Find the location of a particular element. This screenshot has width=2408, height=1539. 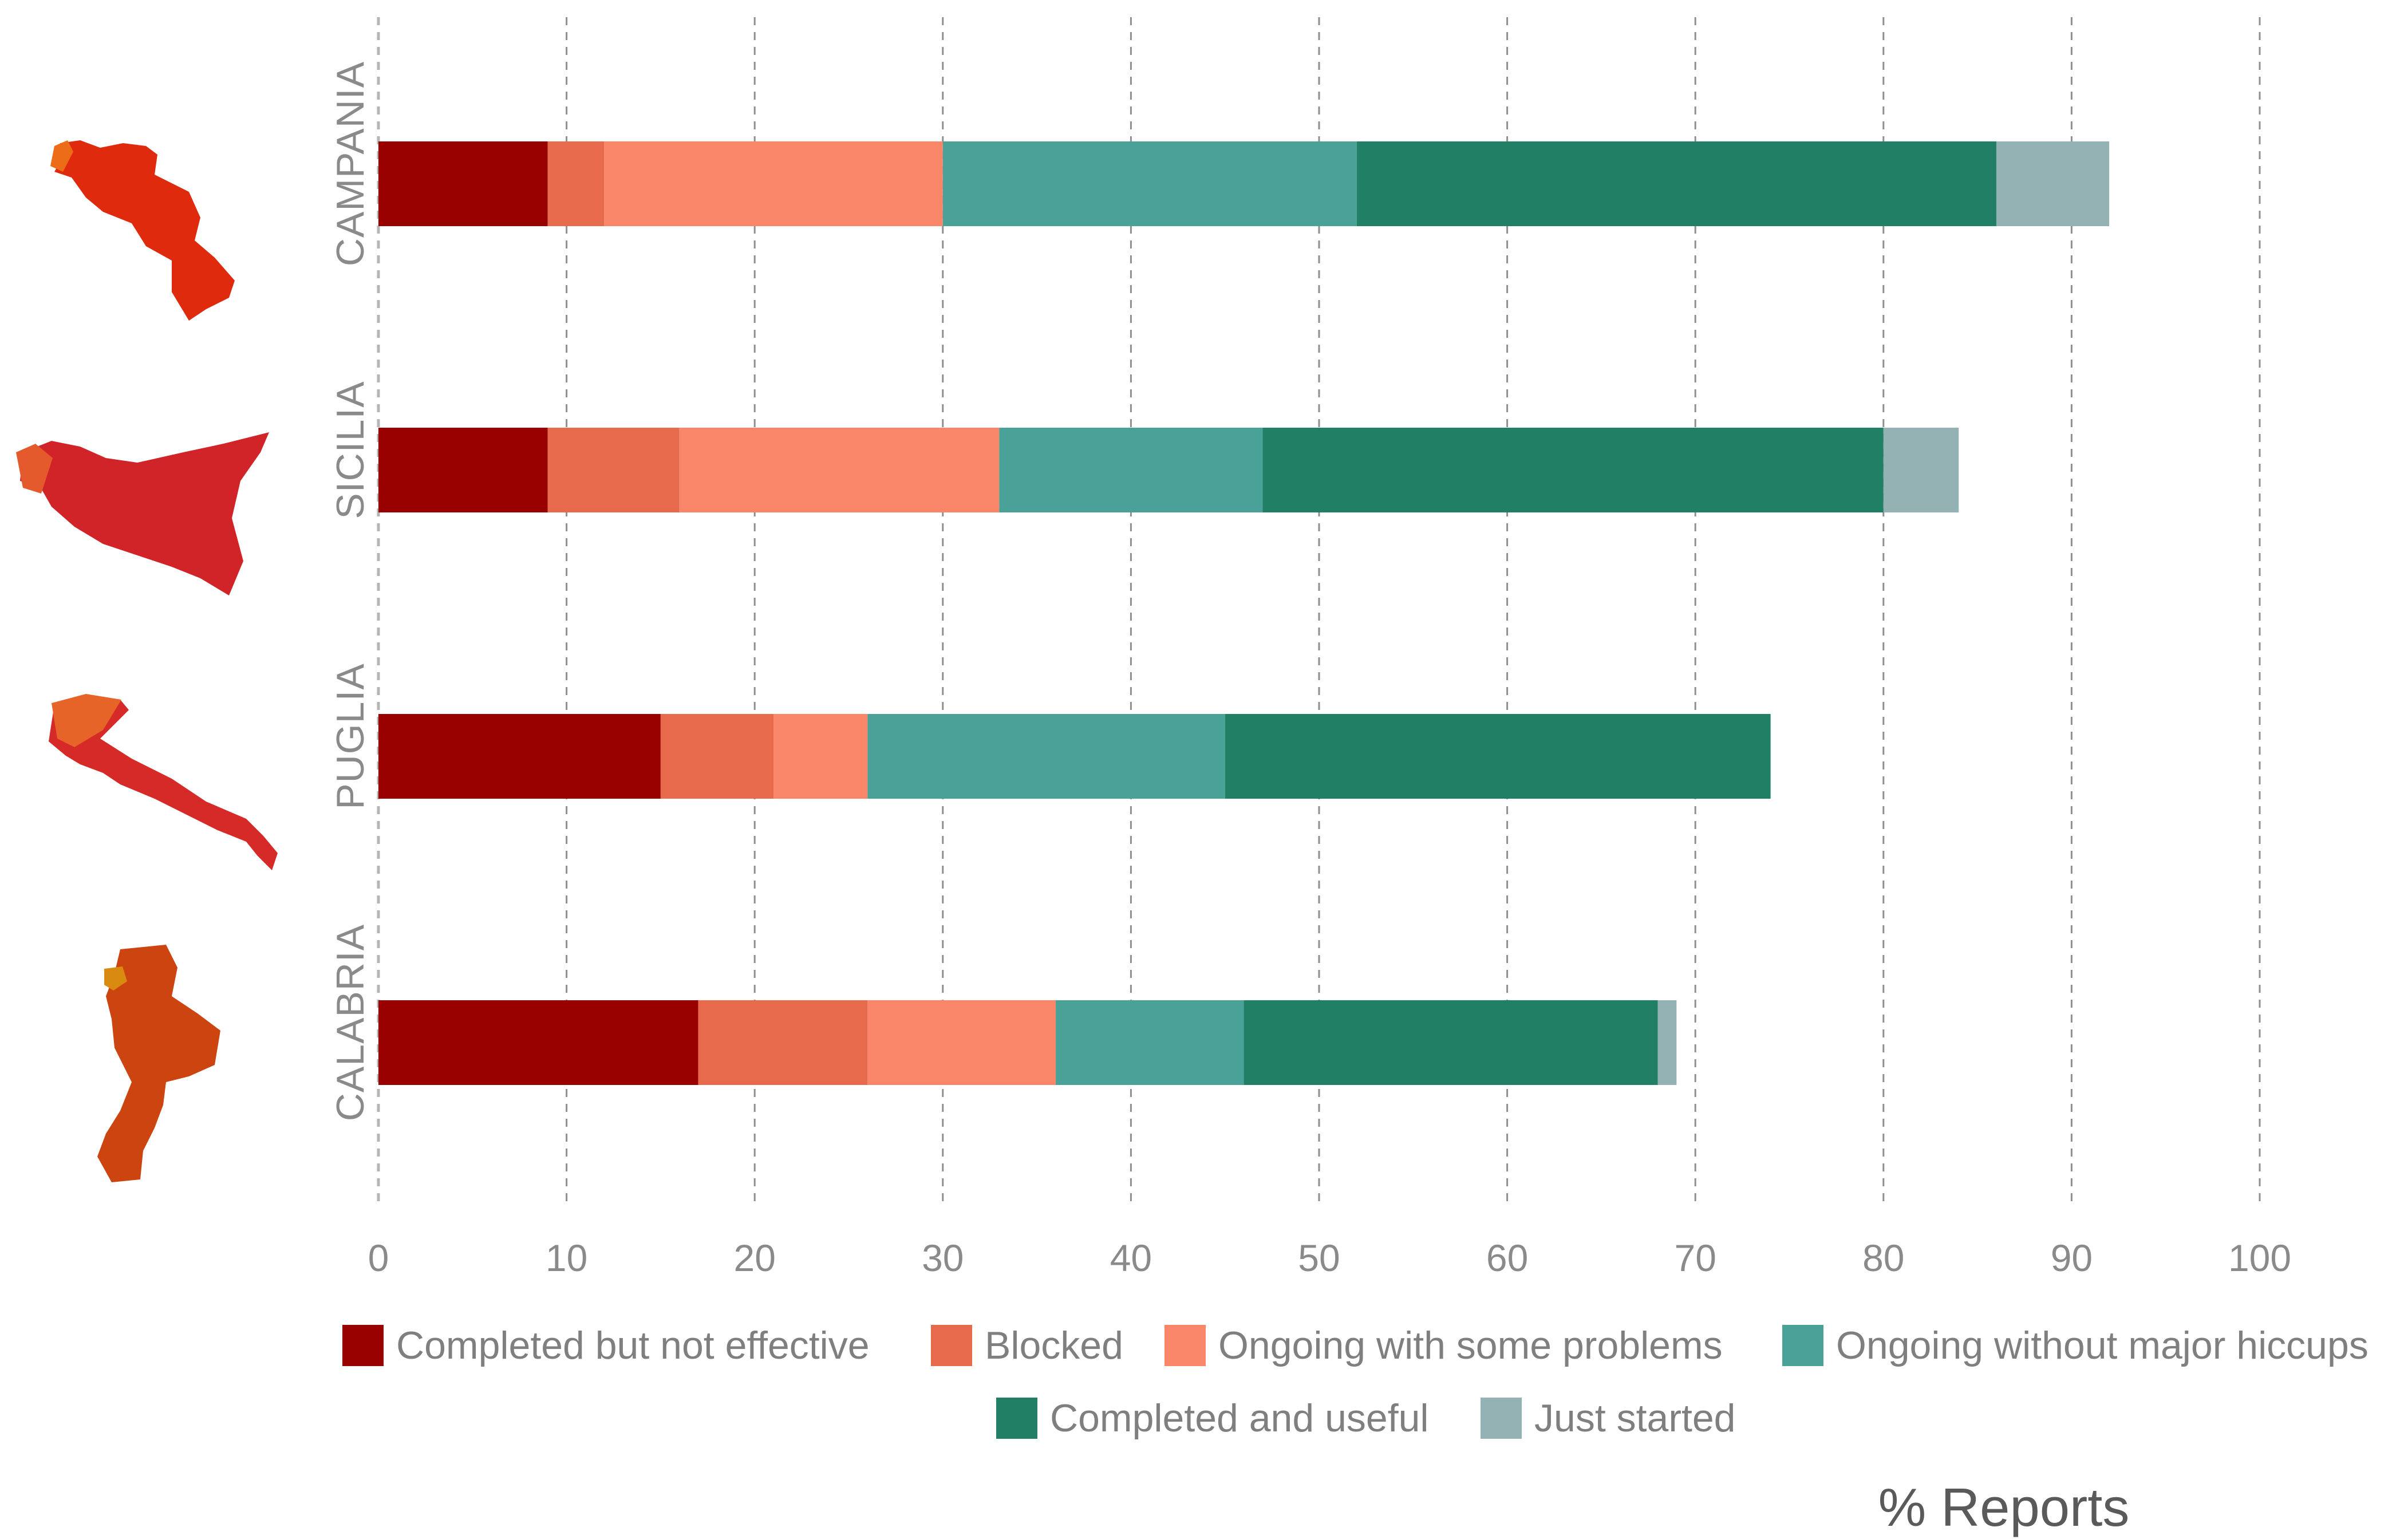

map-campania-shape is located at coordinates (144, 230).